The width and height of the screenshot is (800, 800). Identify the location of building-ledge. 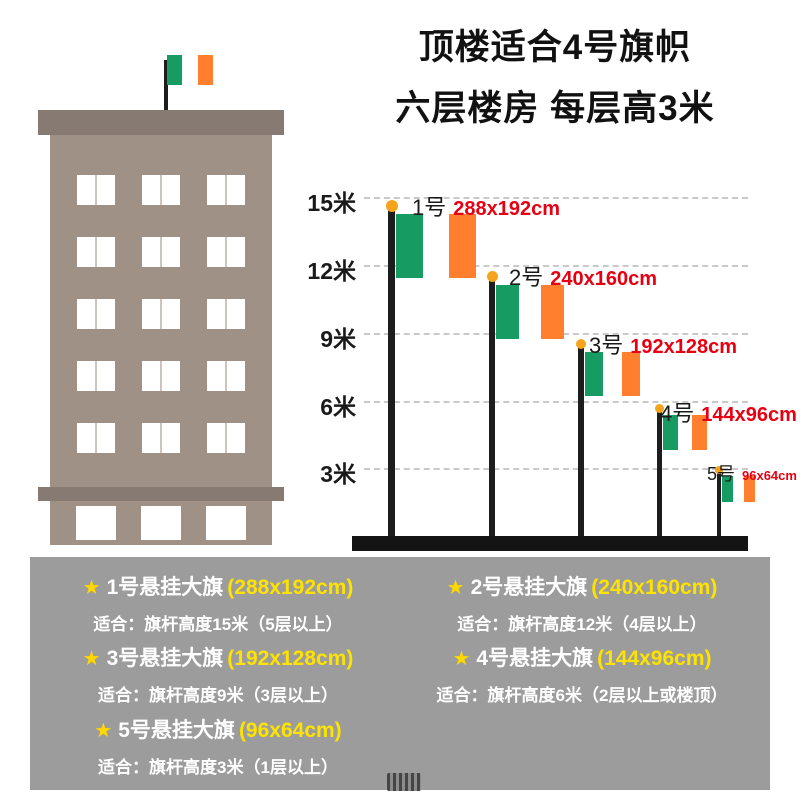
(161, 494).